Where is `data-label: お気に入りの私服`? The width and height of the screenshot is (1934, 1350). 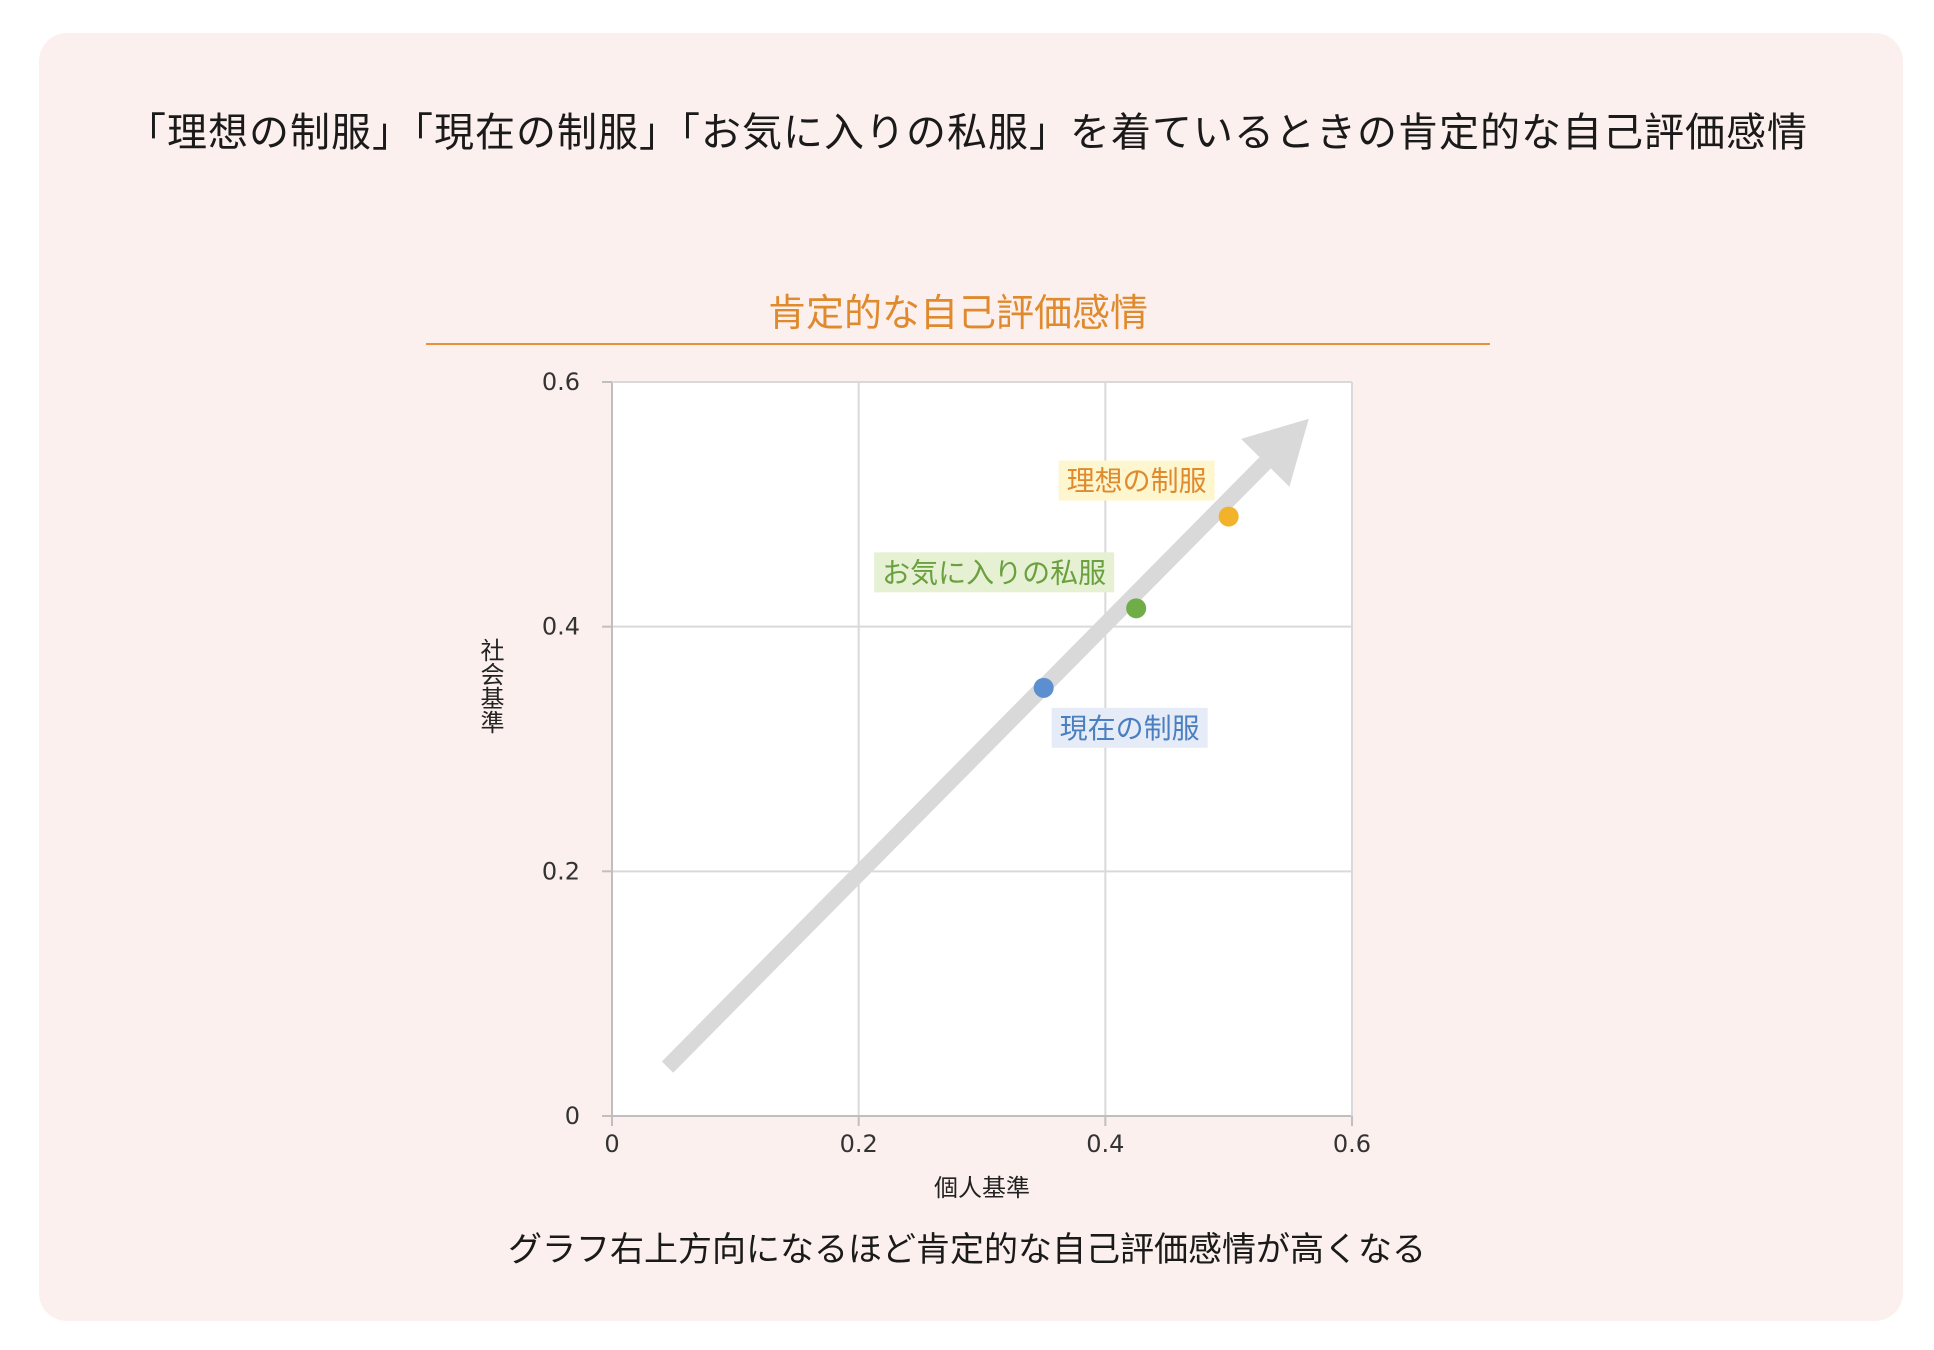 data-label: お気に入りの私服 is located at coordinates (994, 572).